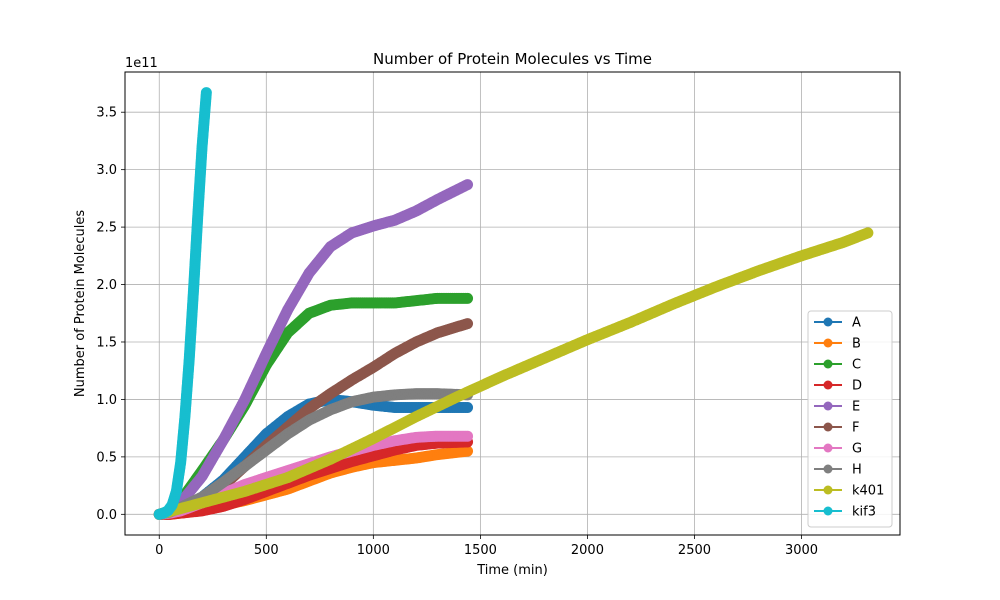 This screenshot has width=1000, height=600. Describe the element at coordinates (837, 365) in the screenshot. I see `legend-item-c: C` at that location.